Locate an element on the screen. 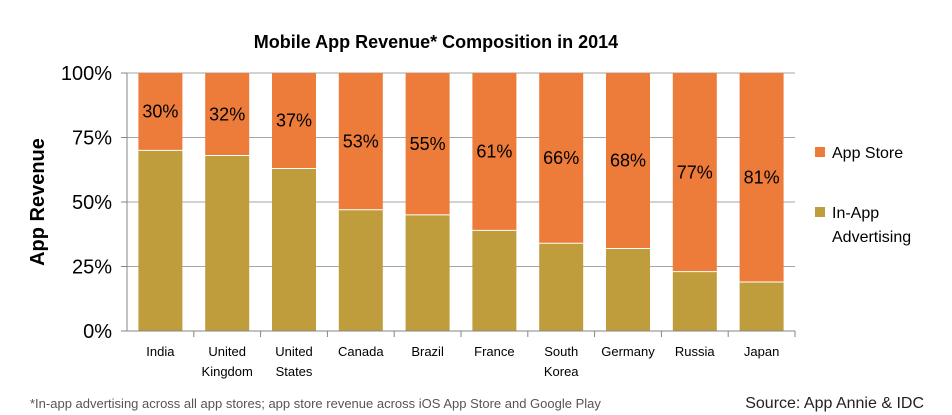 The image size is (952, 415). y-tick-label: 25% is located at coordinates (92, 268).